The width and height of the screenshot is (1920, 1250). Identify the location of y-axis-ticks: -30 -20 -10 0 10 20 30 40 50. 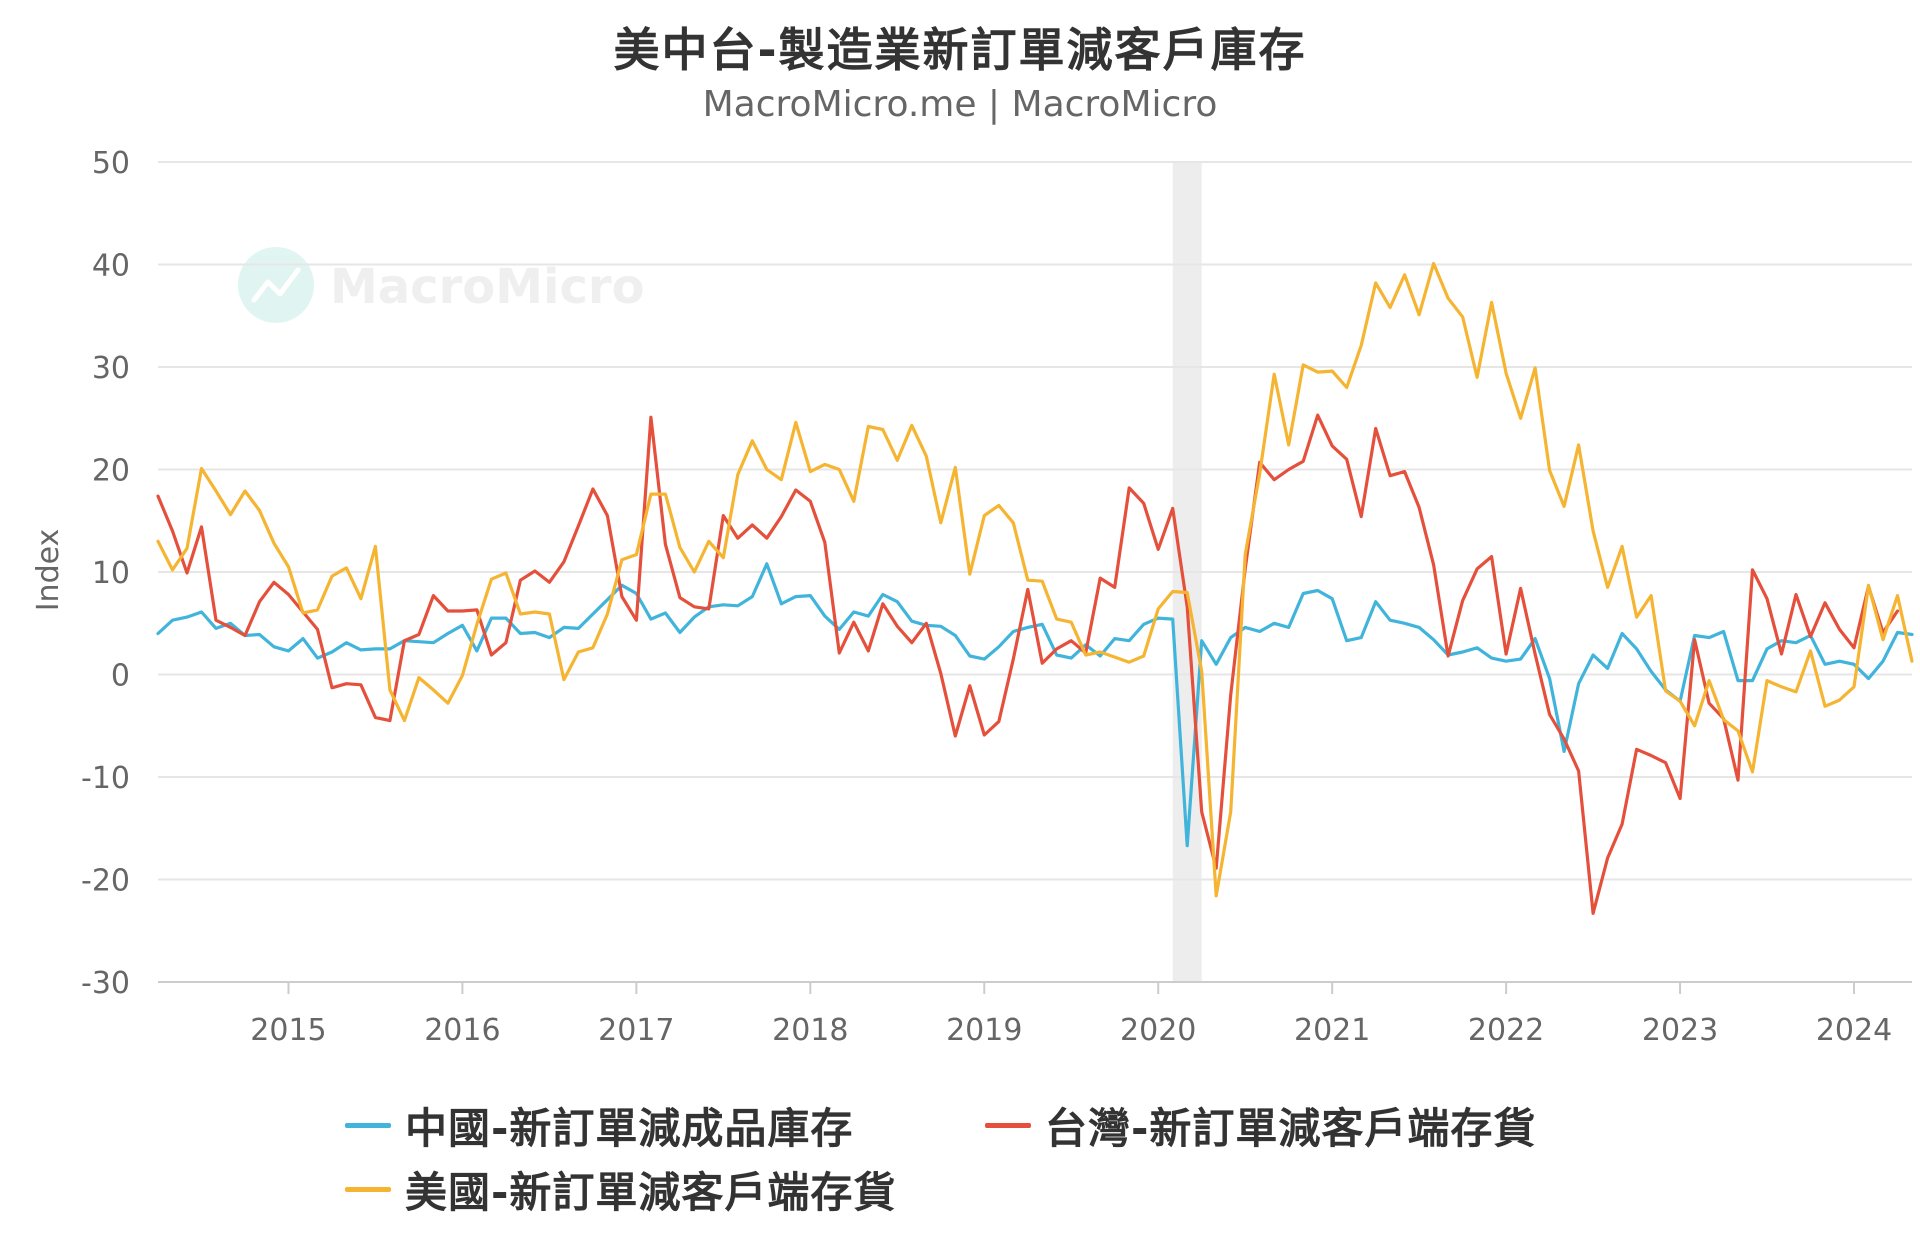
(105, 573).